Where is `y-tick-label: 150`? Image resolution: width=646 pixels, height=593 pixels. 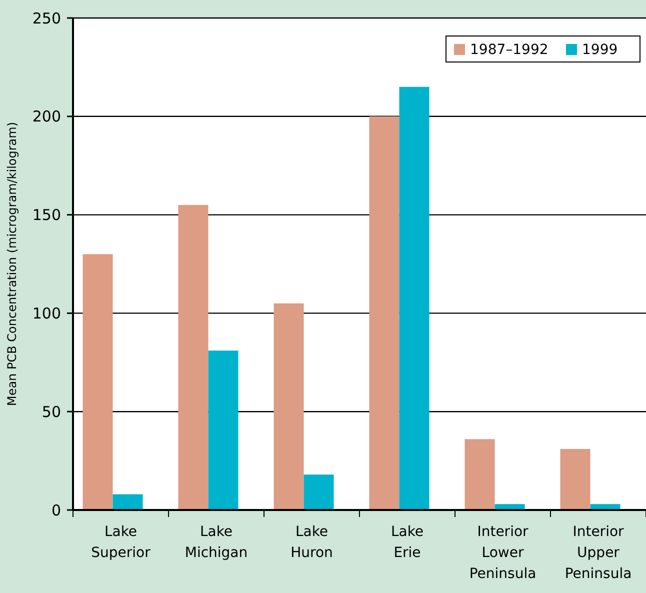
y-tick-label: 150 is located at coordinates (46, 215).